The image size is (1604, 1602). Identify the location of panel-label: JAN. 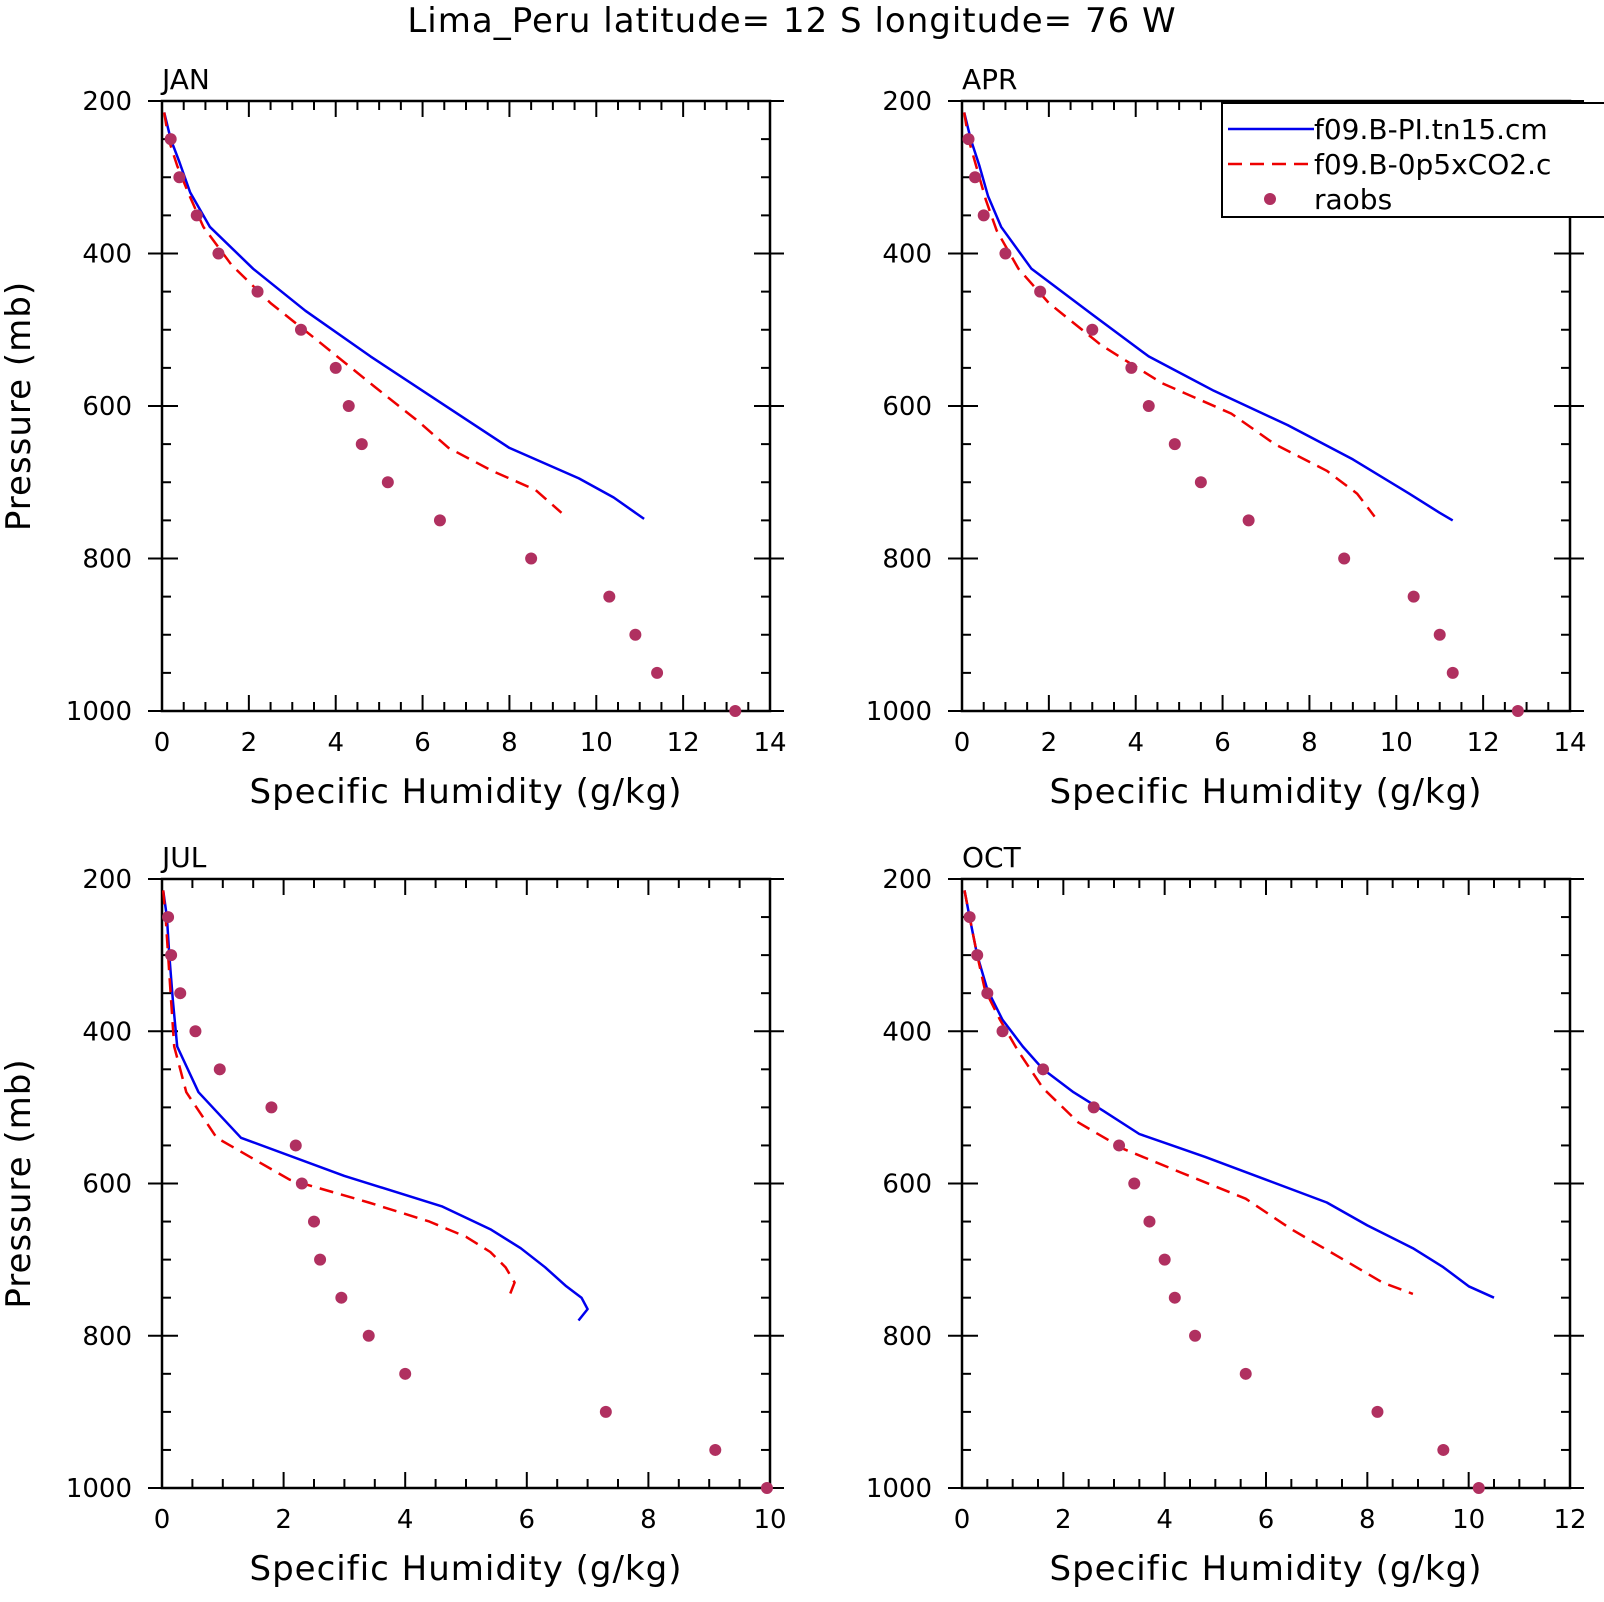
(185, 79).